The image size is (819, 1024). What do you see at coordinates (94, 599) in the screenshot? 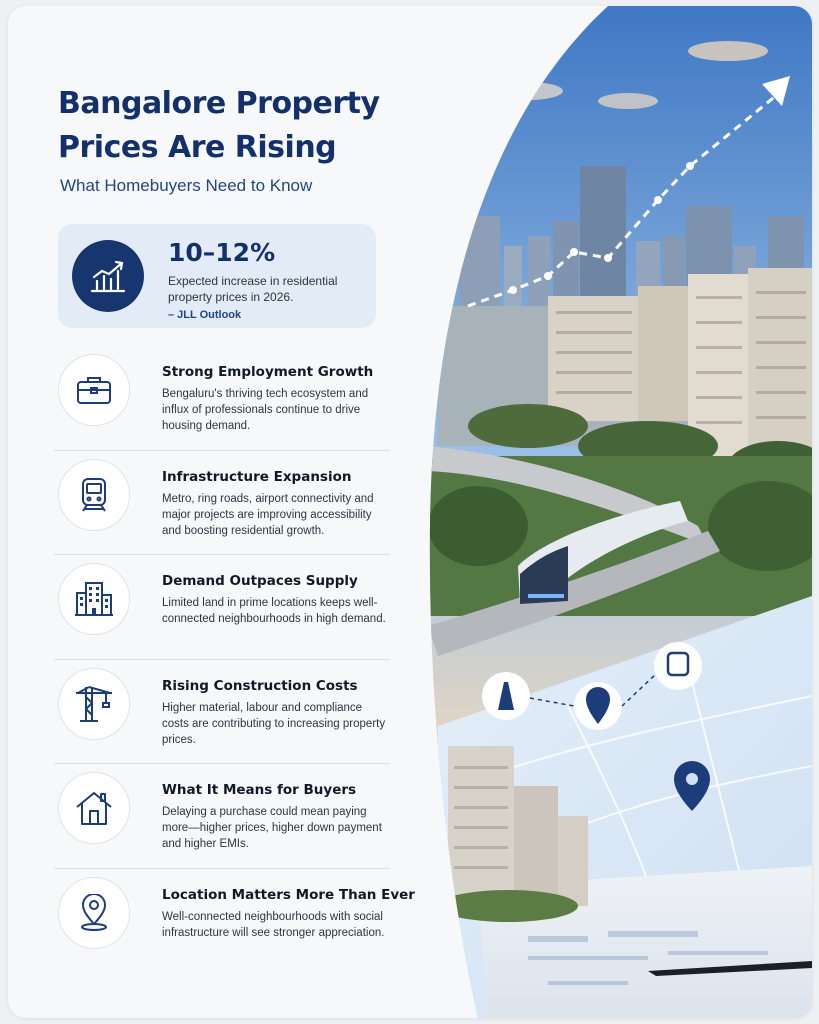
I see `buildings-icon` at bounding box center [94, 599].